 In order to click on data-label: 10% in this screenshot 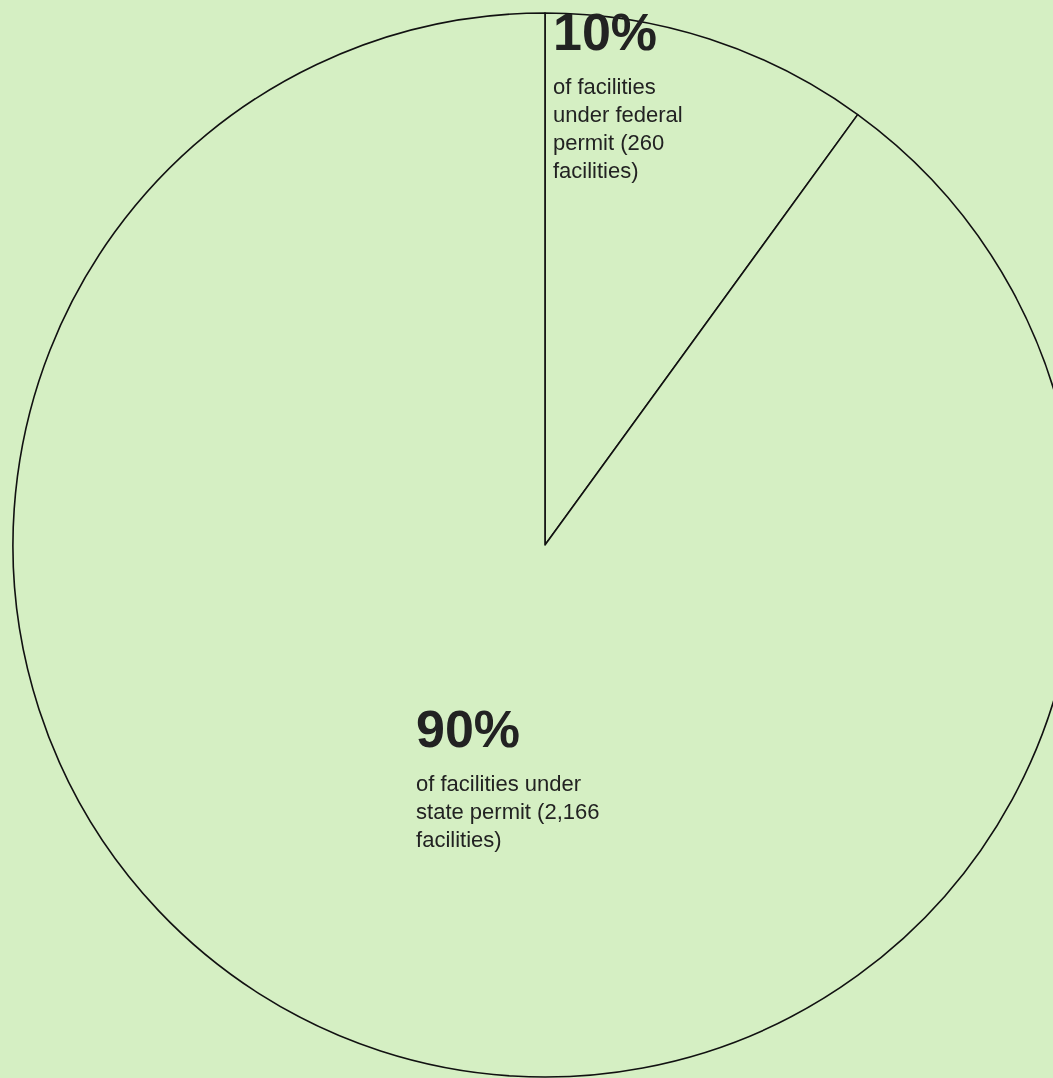, I will do `click(605, 32)`.